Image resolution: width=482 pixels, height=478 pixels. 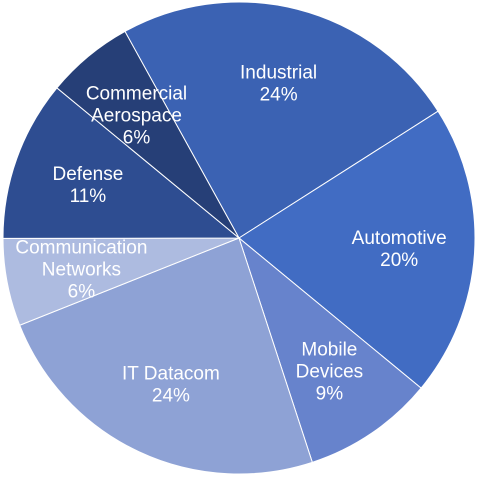 What do you see at coordinates (278, 73) in the screenshot?
I see `slice-category-label: Industrial` at bounding box center [278, 73].